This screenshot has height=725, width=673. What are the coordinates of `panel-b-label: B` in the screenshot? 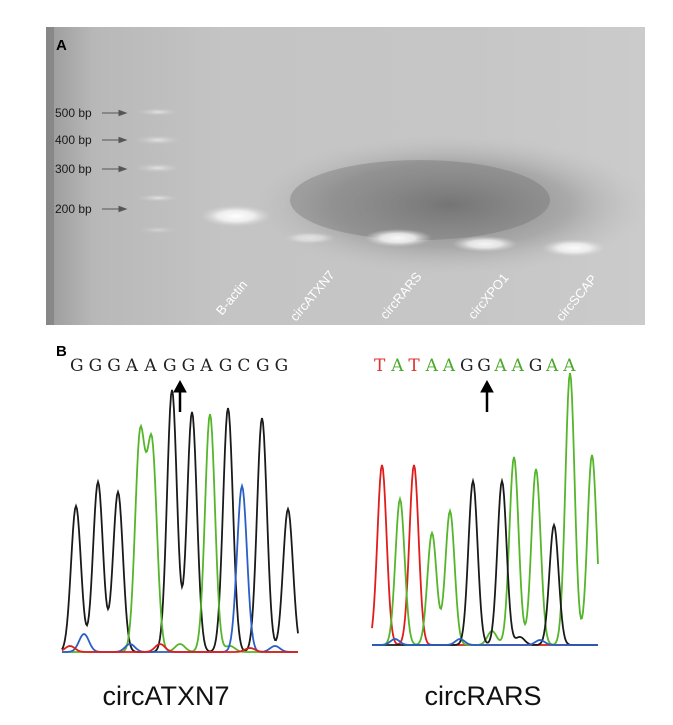 It's located at (61, 351).